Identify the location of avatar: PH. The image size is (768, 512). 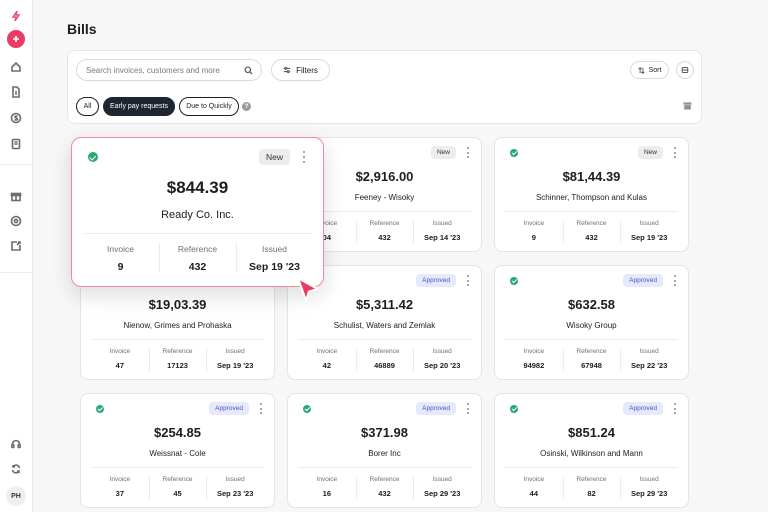
(16, 496).